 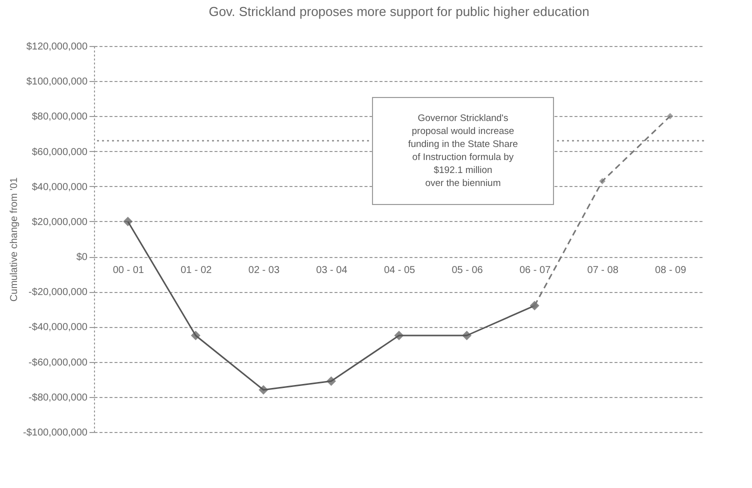 What do you see at coordinates (60, 222) in the screenshot?
I see `y-tick-label: $20,000,000` at bounding box center [60, 222].